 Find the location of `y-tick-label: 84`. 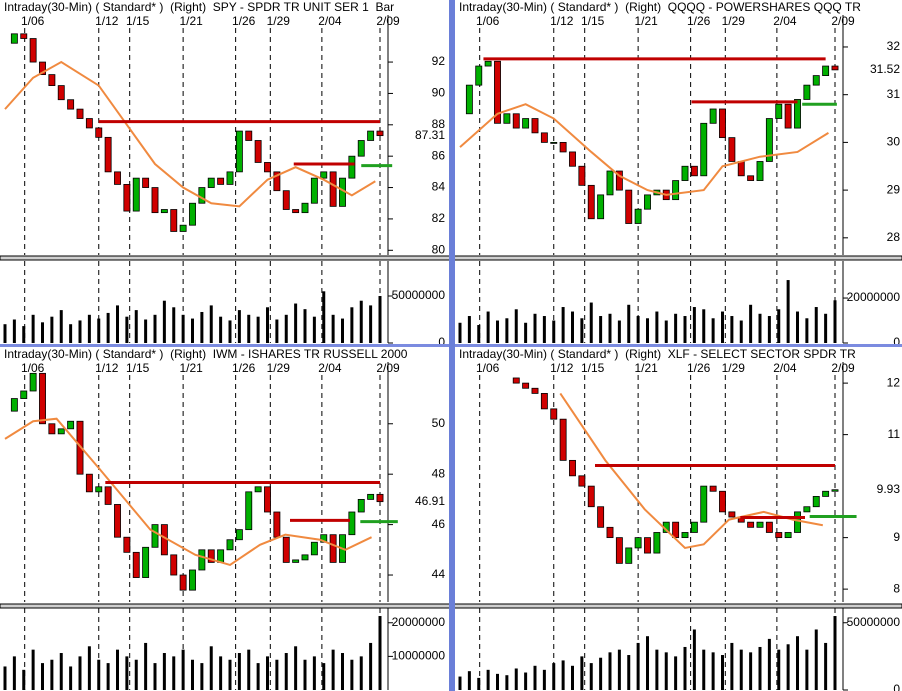

y-tick-label: 84 is located at coordinates (439, 187).